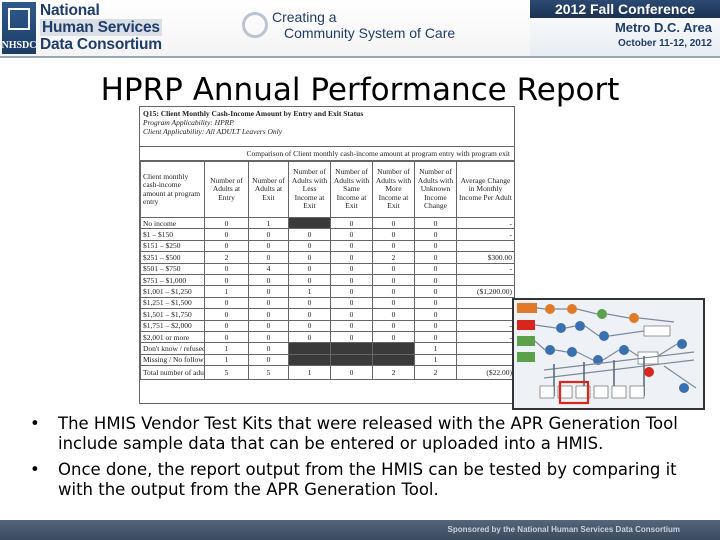 This screenshot has height=540, width=720. I want to click on table-cell: $1 – $150, so click(172, 234).